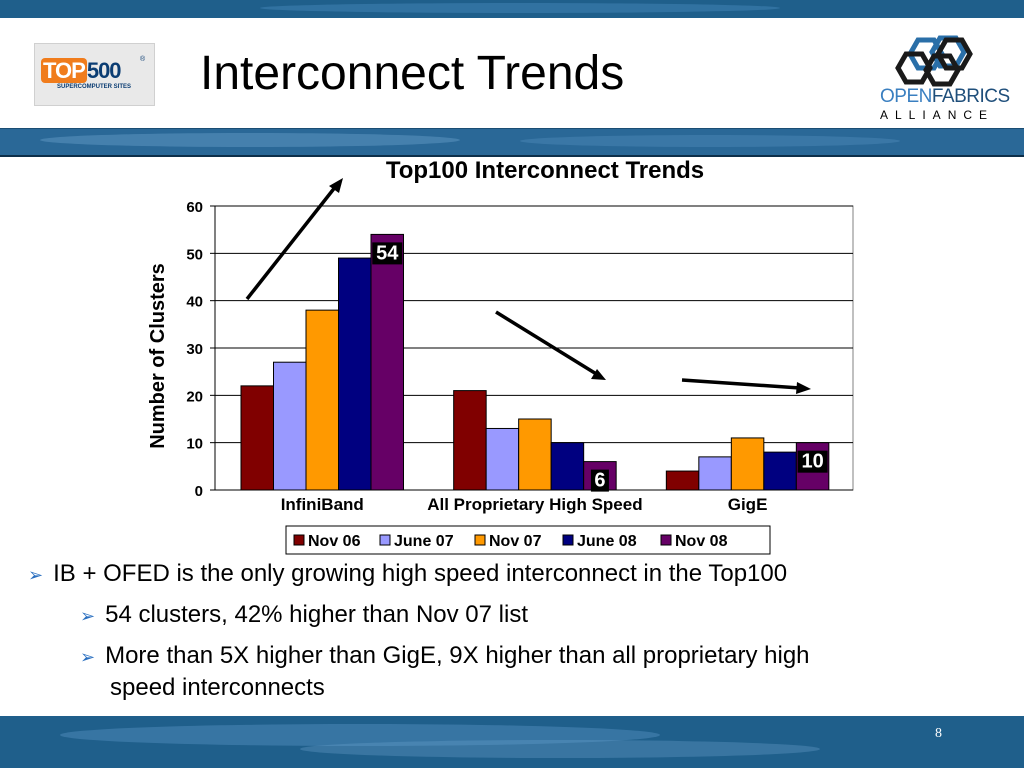 Image resolution: width=1024 pixels, height=768 pixels. I want to click on trend-arrow-flat, so click(741, 384).